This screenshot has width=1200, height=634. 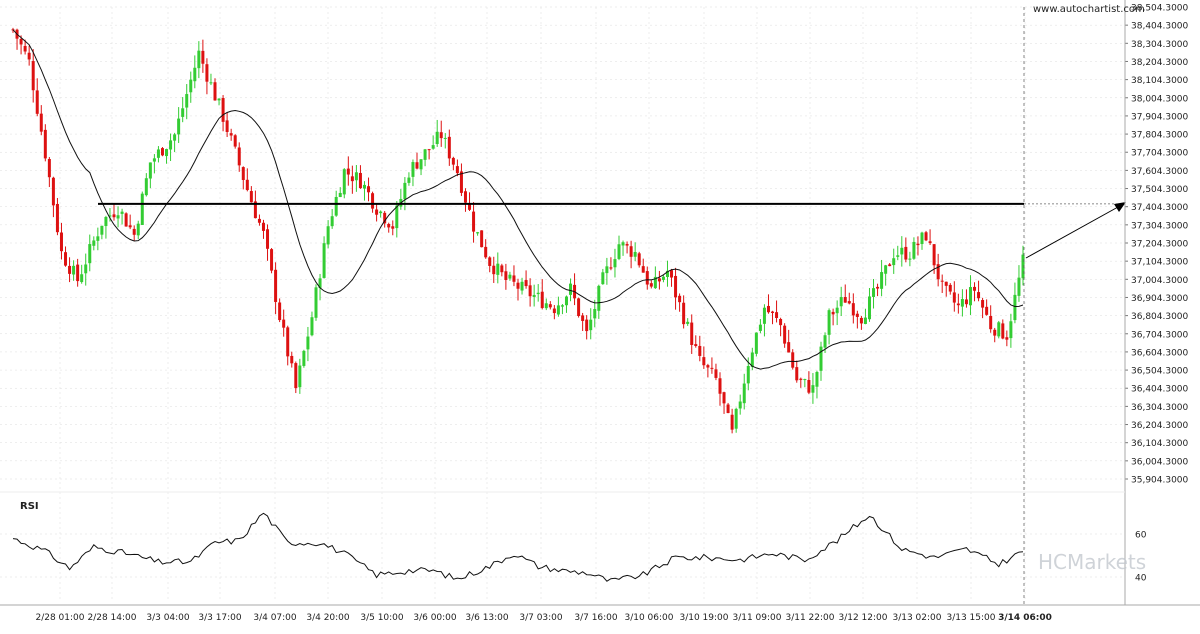 What do you see at coordinates (809, 618) in the screenshot?
I see `x-tick-label: 3/11 22:00` at bounding box center [809, 618].